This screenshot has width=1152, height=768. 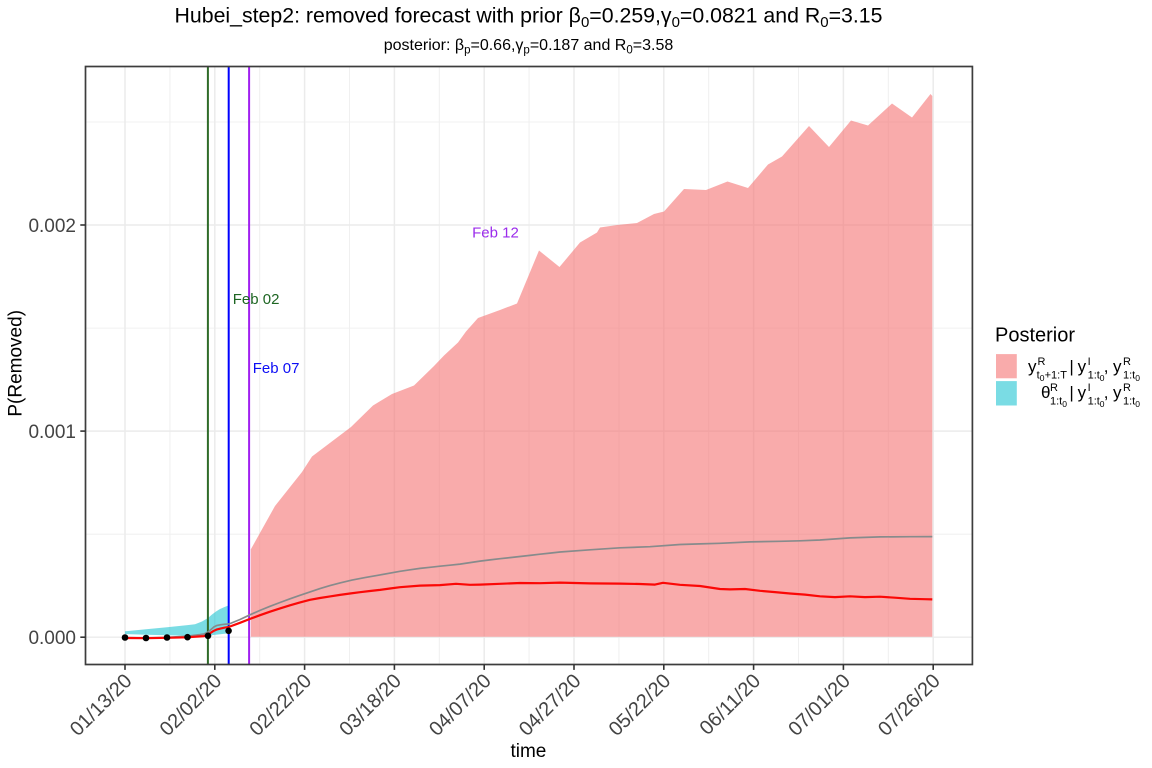 I want to click on svg-text: Posterior, so click(x=1035, y=336).